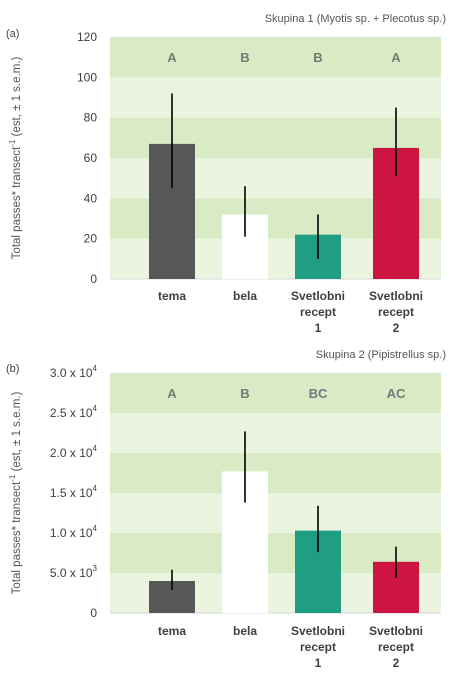 Image resolution: width=452 pixels, height=673 pixels. I want to click on panel-label: (b), so click(12, 369).